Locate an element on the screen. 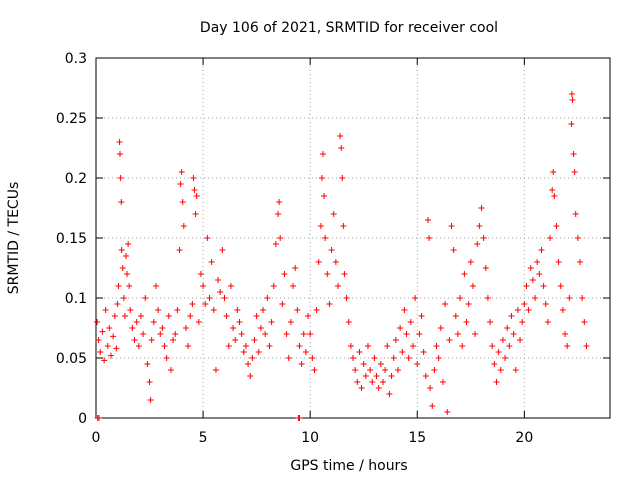 The width and height of the screenshot is (640, 480). y-tick-label: 0.05 is located at coordinates (71, 359).